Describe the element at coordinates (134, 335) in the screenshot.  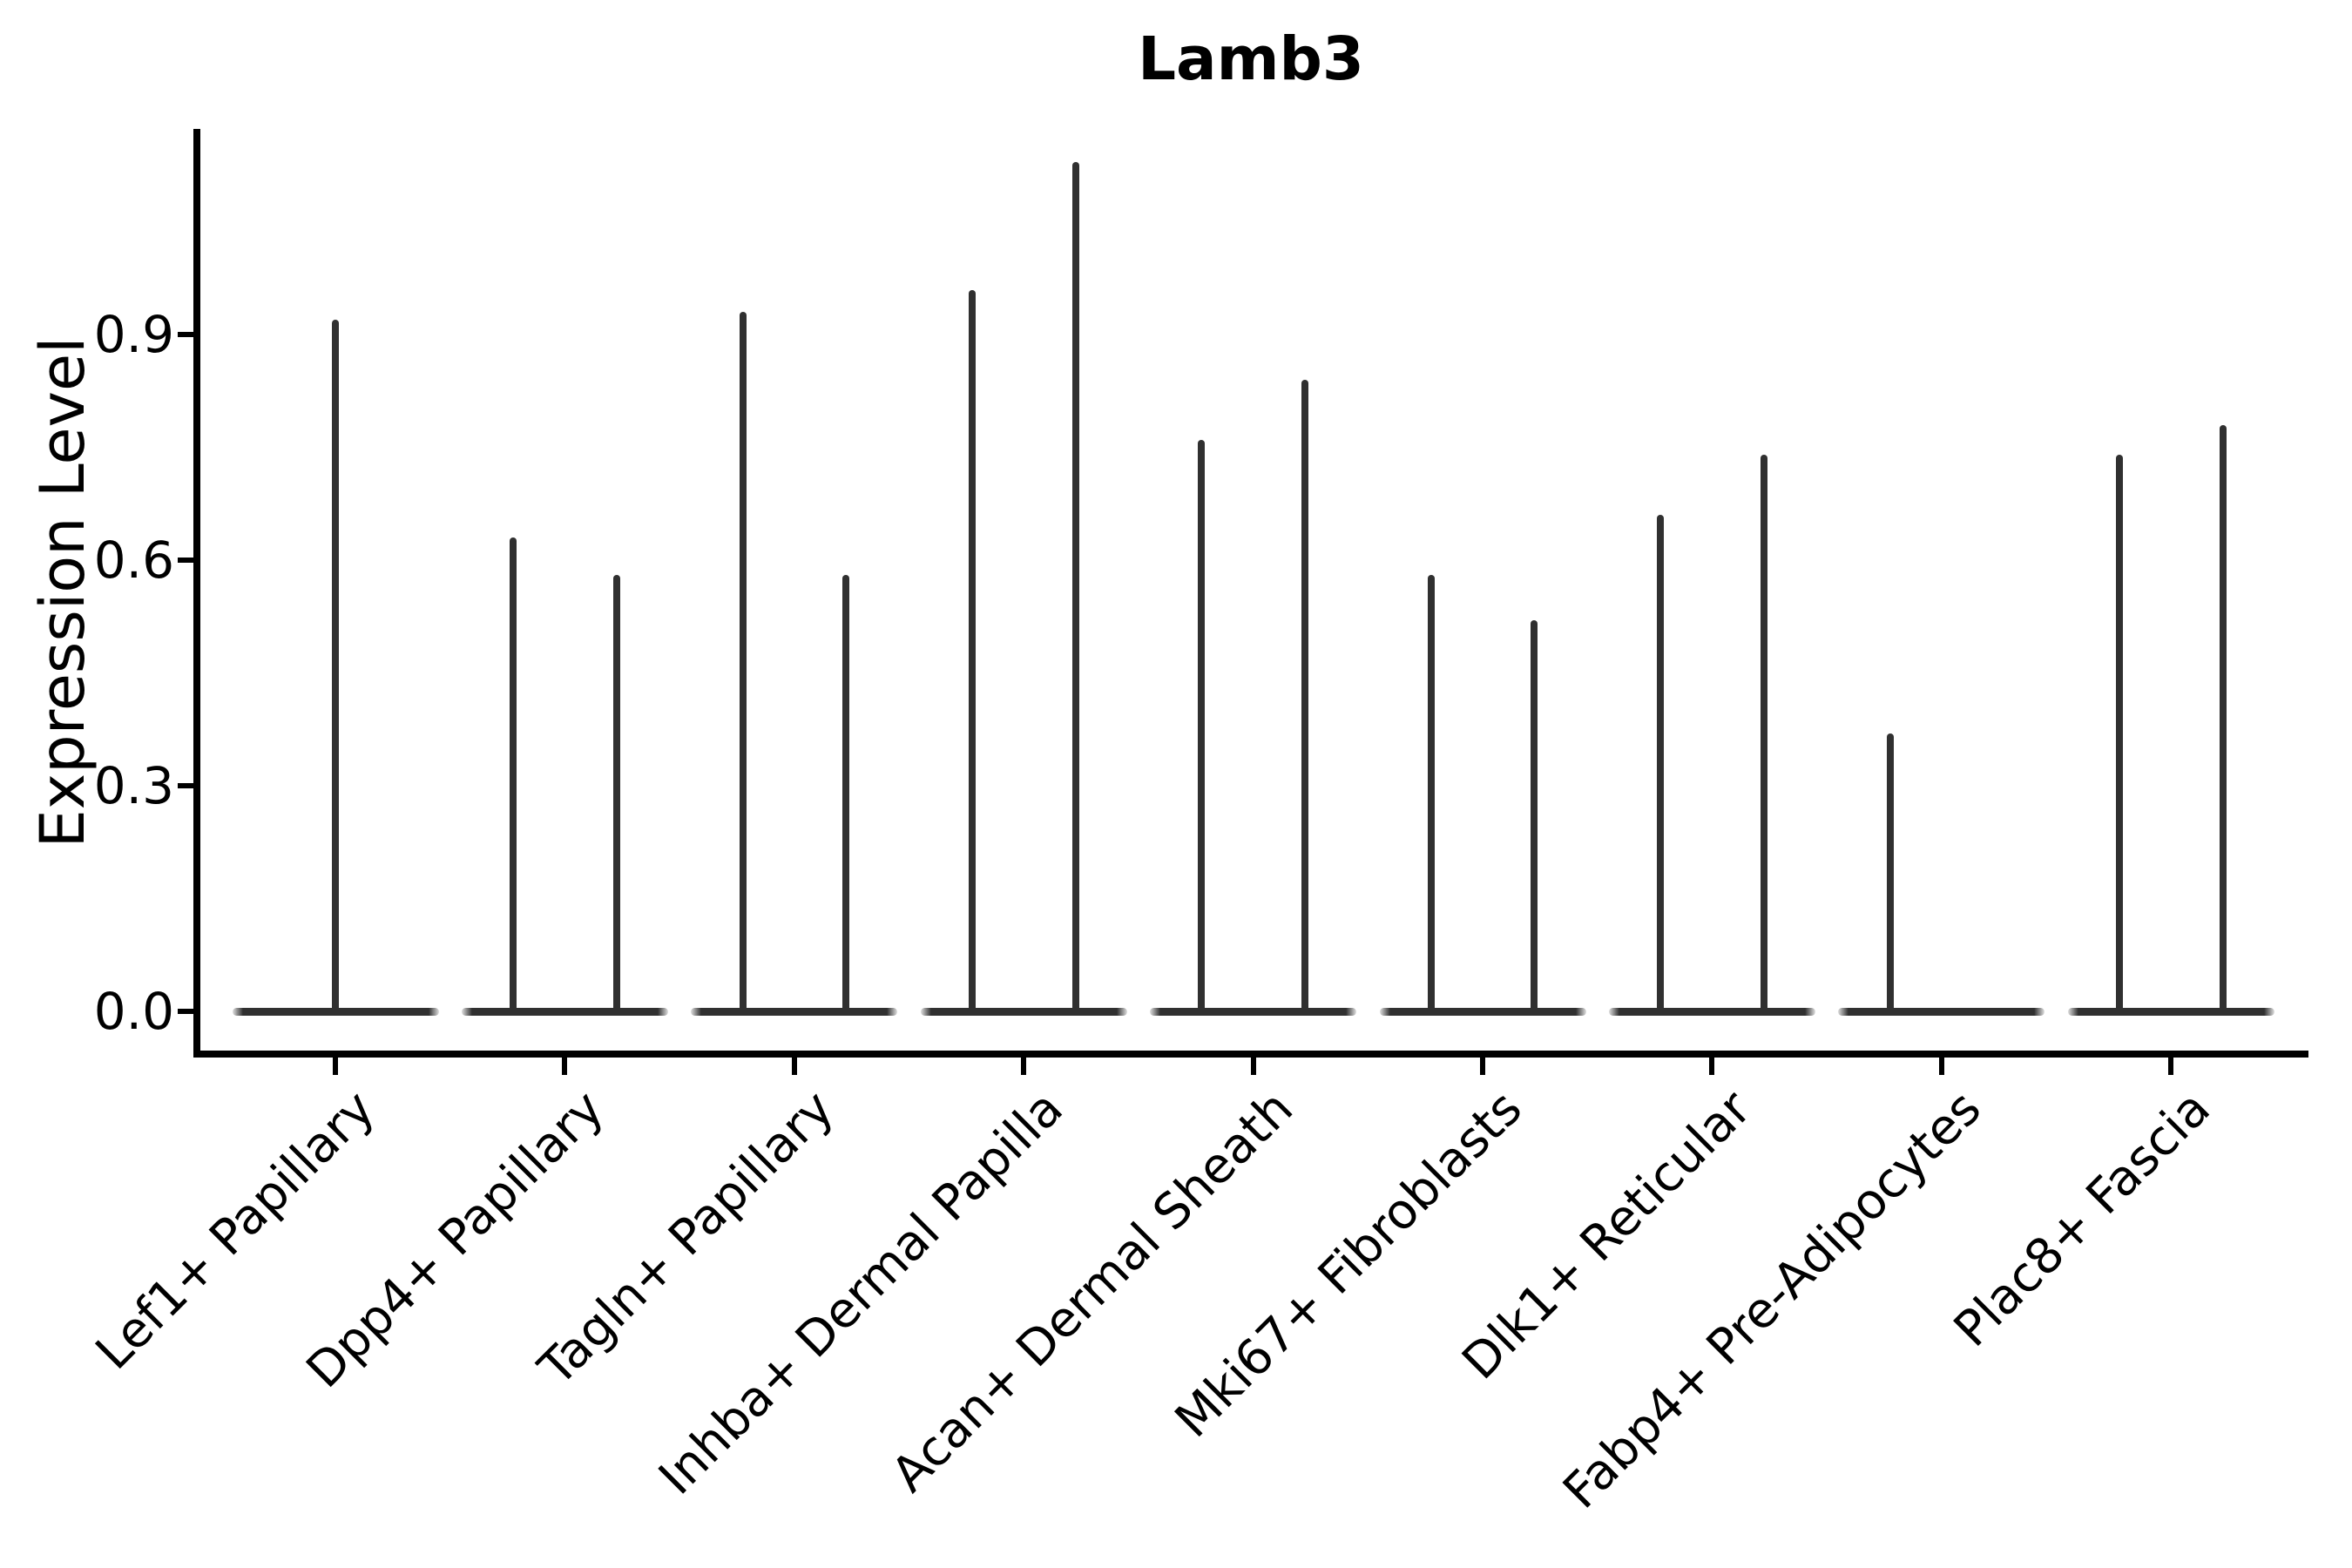
I see `y-tick-label: 0.9` at that location.